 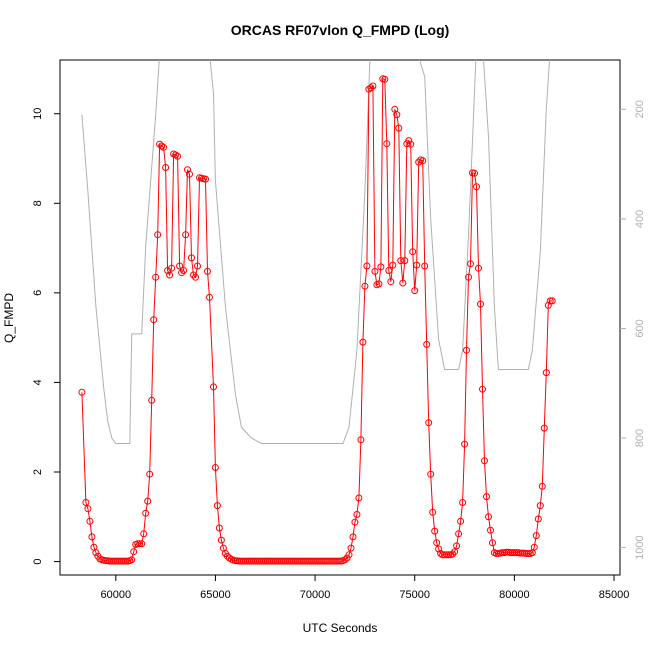 I want to click on y-axis-label: Q_FMPD, so click(x=9, y=318).